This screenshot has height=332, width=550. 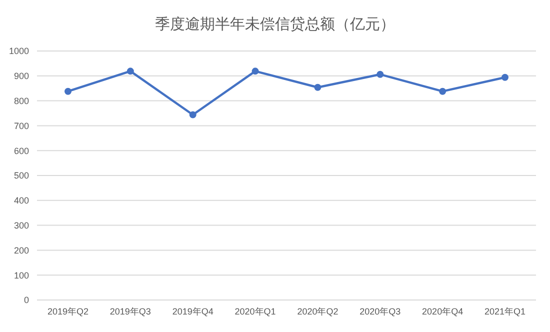 What do you see at coordinates (505, 311) in the screenshot?
I see `x-tick-label: 2021年Q1` at bounding box center [505, 311].